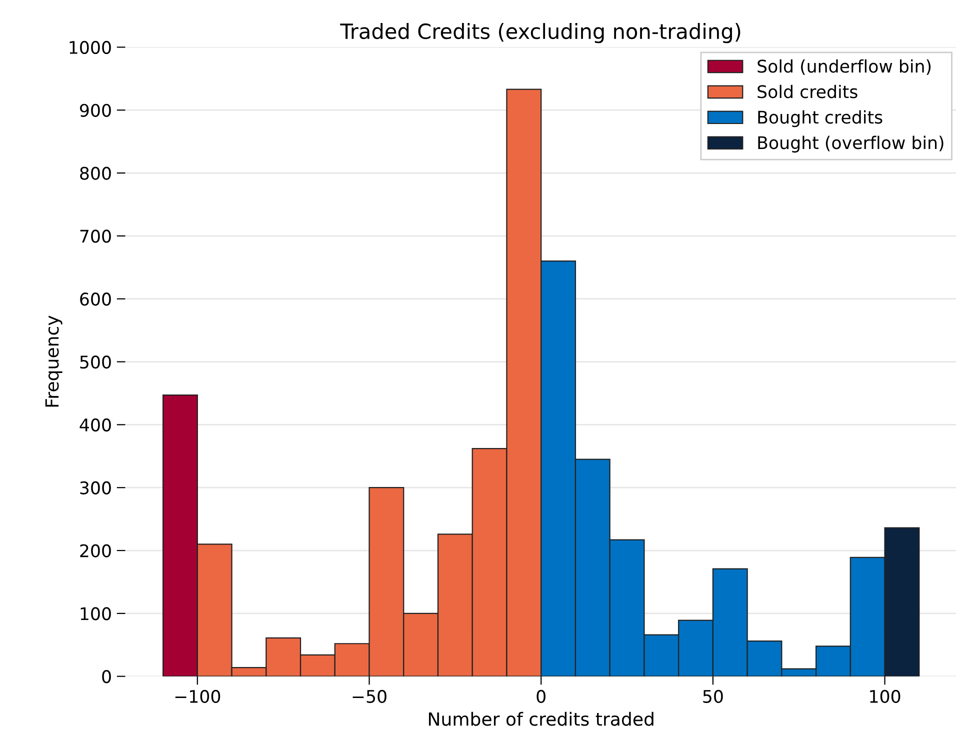  Describe the element at coordinates (95, 299) in the screenshot. I see `y-tick-label: 600` at that location.